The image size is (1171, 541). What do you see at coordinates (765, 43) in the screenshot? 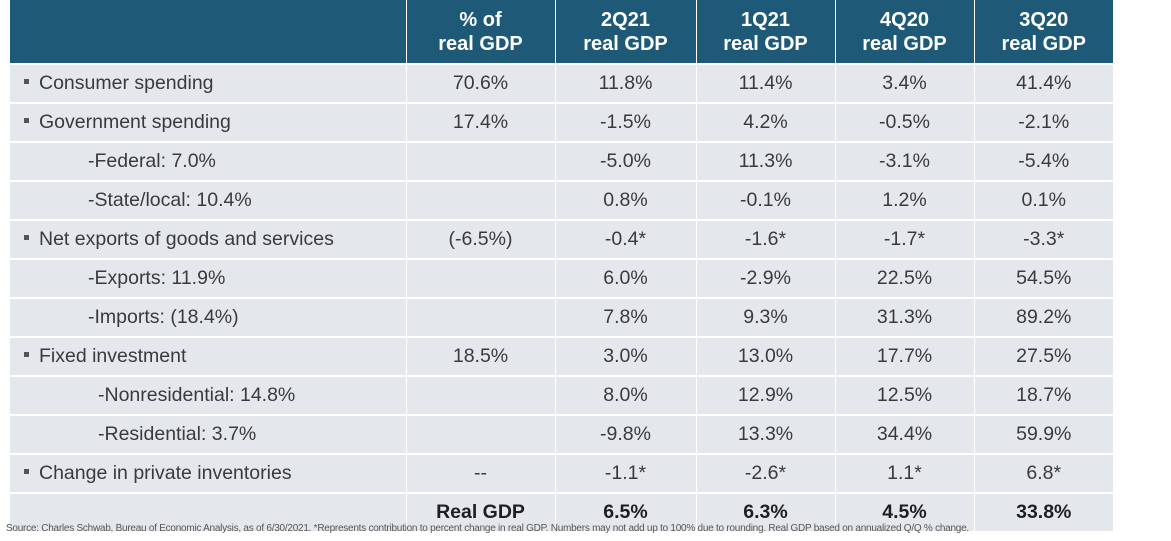
I see `header-1q21-line2: real GDP` at bounding box center [765, 43].